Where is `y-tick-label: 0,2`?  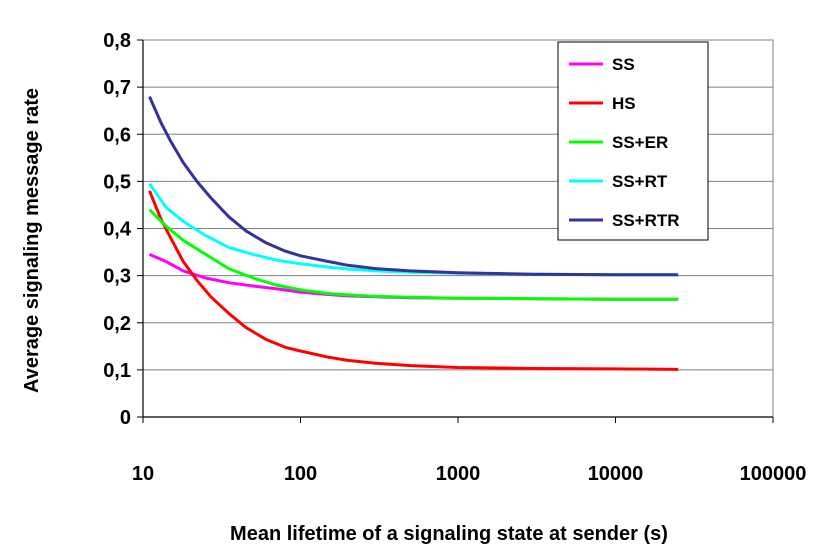 y-tick-label: 0,2 is located at coordinates (117, 324).